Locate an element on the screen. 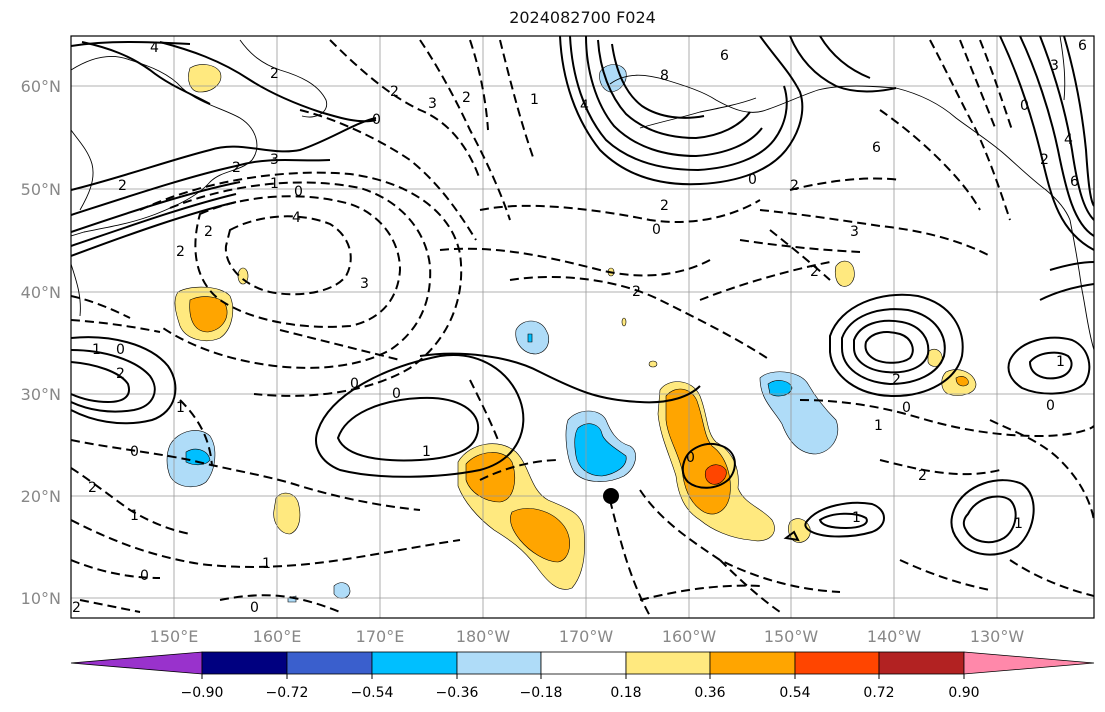 The image size is (1105, 712). lon-label: 150°W is located at coordinates (791, 636).